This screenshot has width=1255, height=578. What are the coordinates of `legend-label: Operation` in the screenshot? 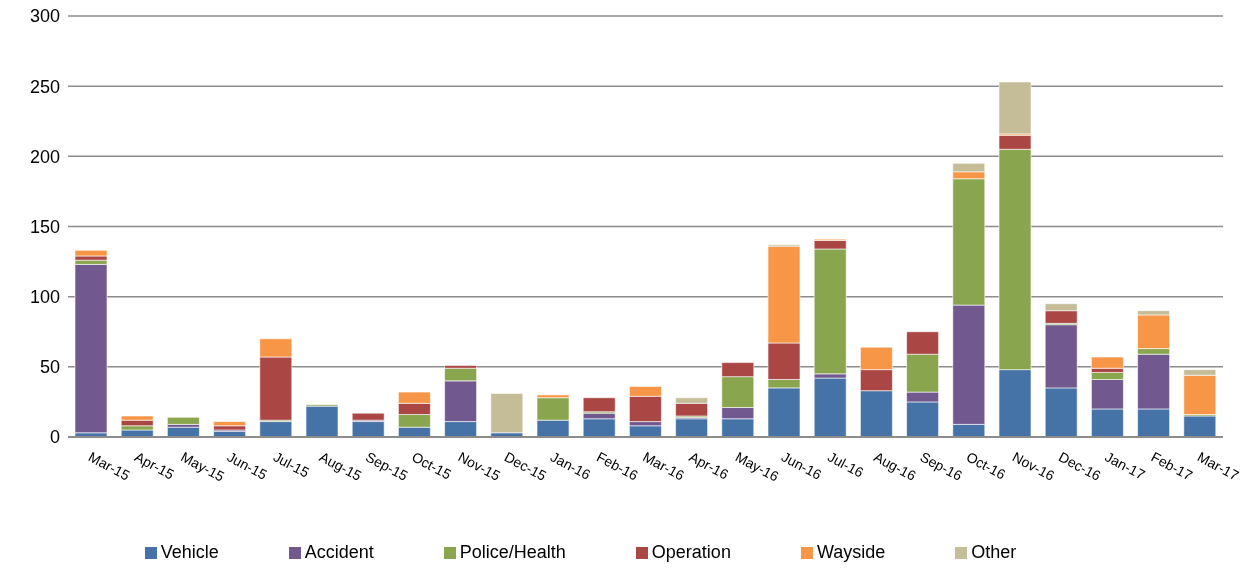 It's located at (691, 552).